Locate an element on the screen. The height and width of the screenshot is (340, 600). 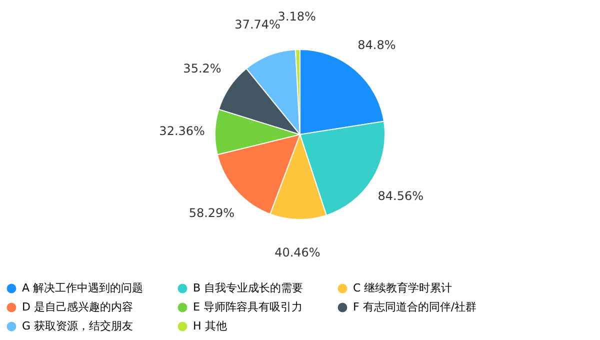
legend-label: B 自我专业成长的需要 is located at coordinates (248, 288).